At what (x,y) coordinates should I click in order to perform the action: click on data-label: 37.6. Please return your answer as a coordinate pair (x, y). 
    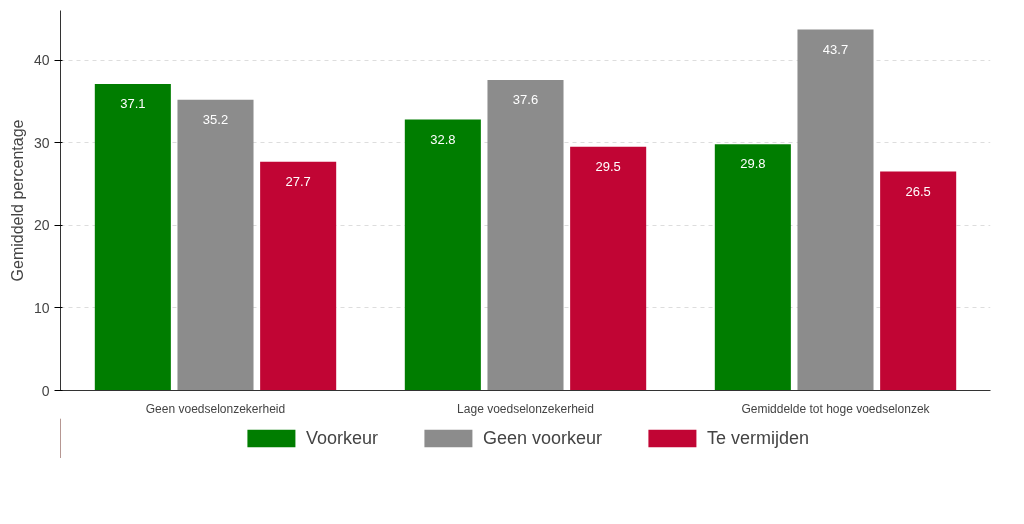
    Looking at the image, I should click on (525, 99).